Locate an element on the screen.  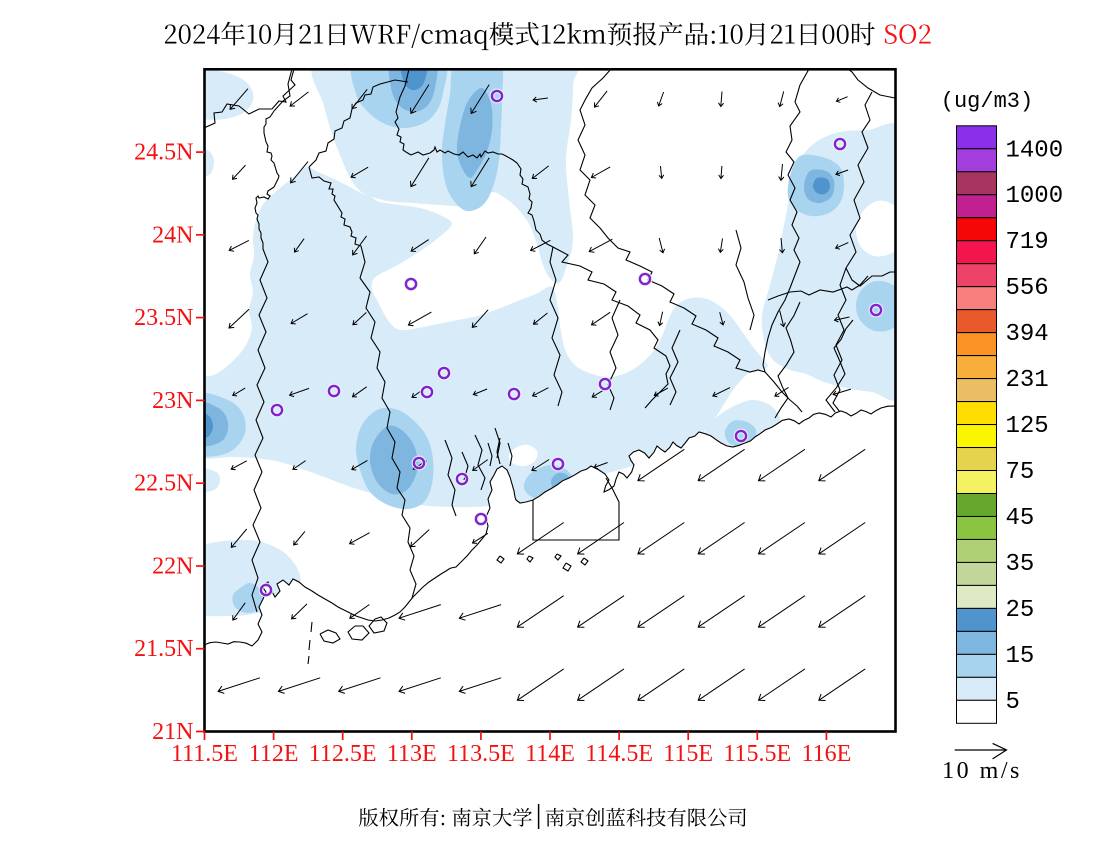
svg-text: 115E is located at coordinates (688, 754).